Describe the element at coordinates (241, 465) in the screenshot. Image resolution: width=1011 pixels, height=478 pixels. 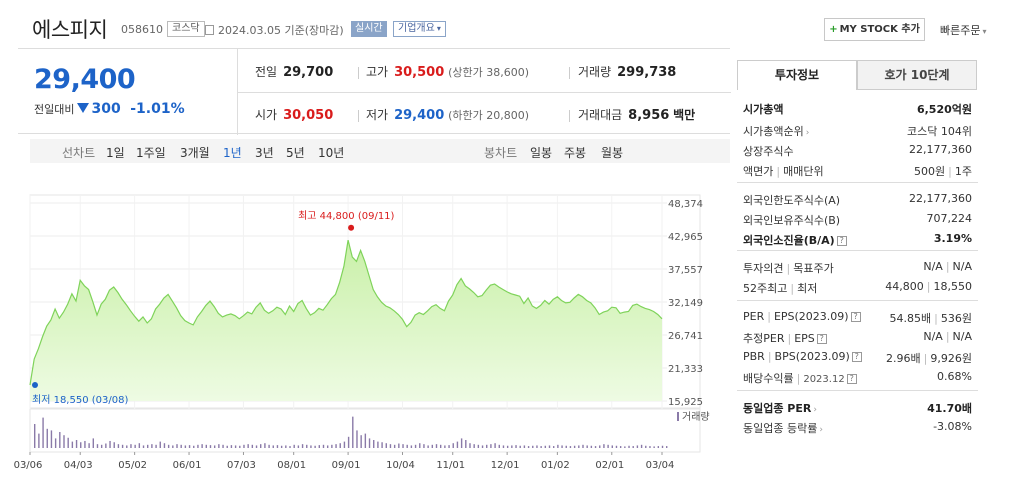
I see `x-tick-label: 07/03` at that location.